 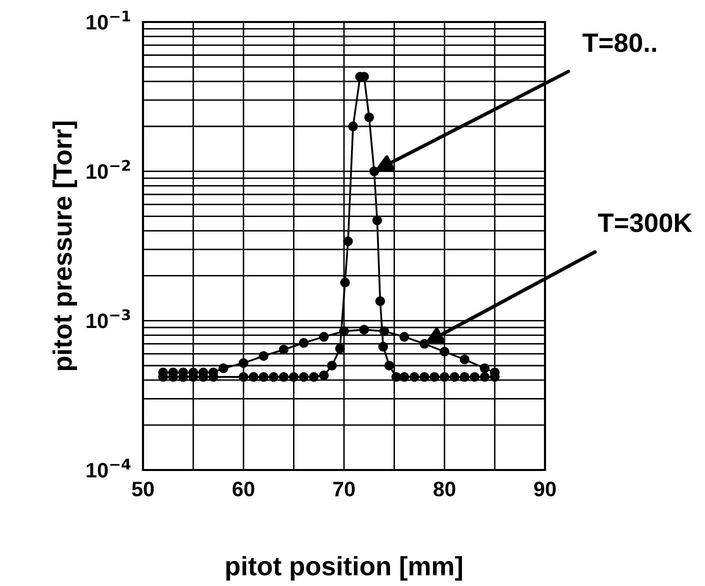 What do you see at coordinates (445, 489) in the screenshot?
I see `x-tick-label: 80` at bounding box center [445, 489].